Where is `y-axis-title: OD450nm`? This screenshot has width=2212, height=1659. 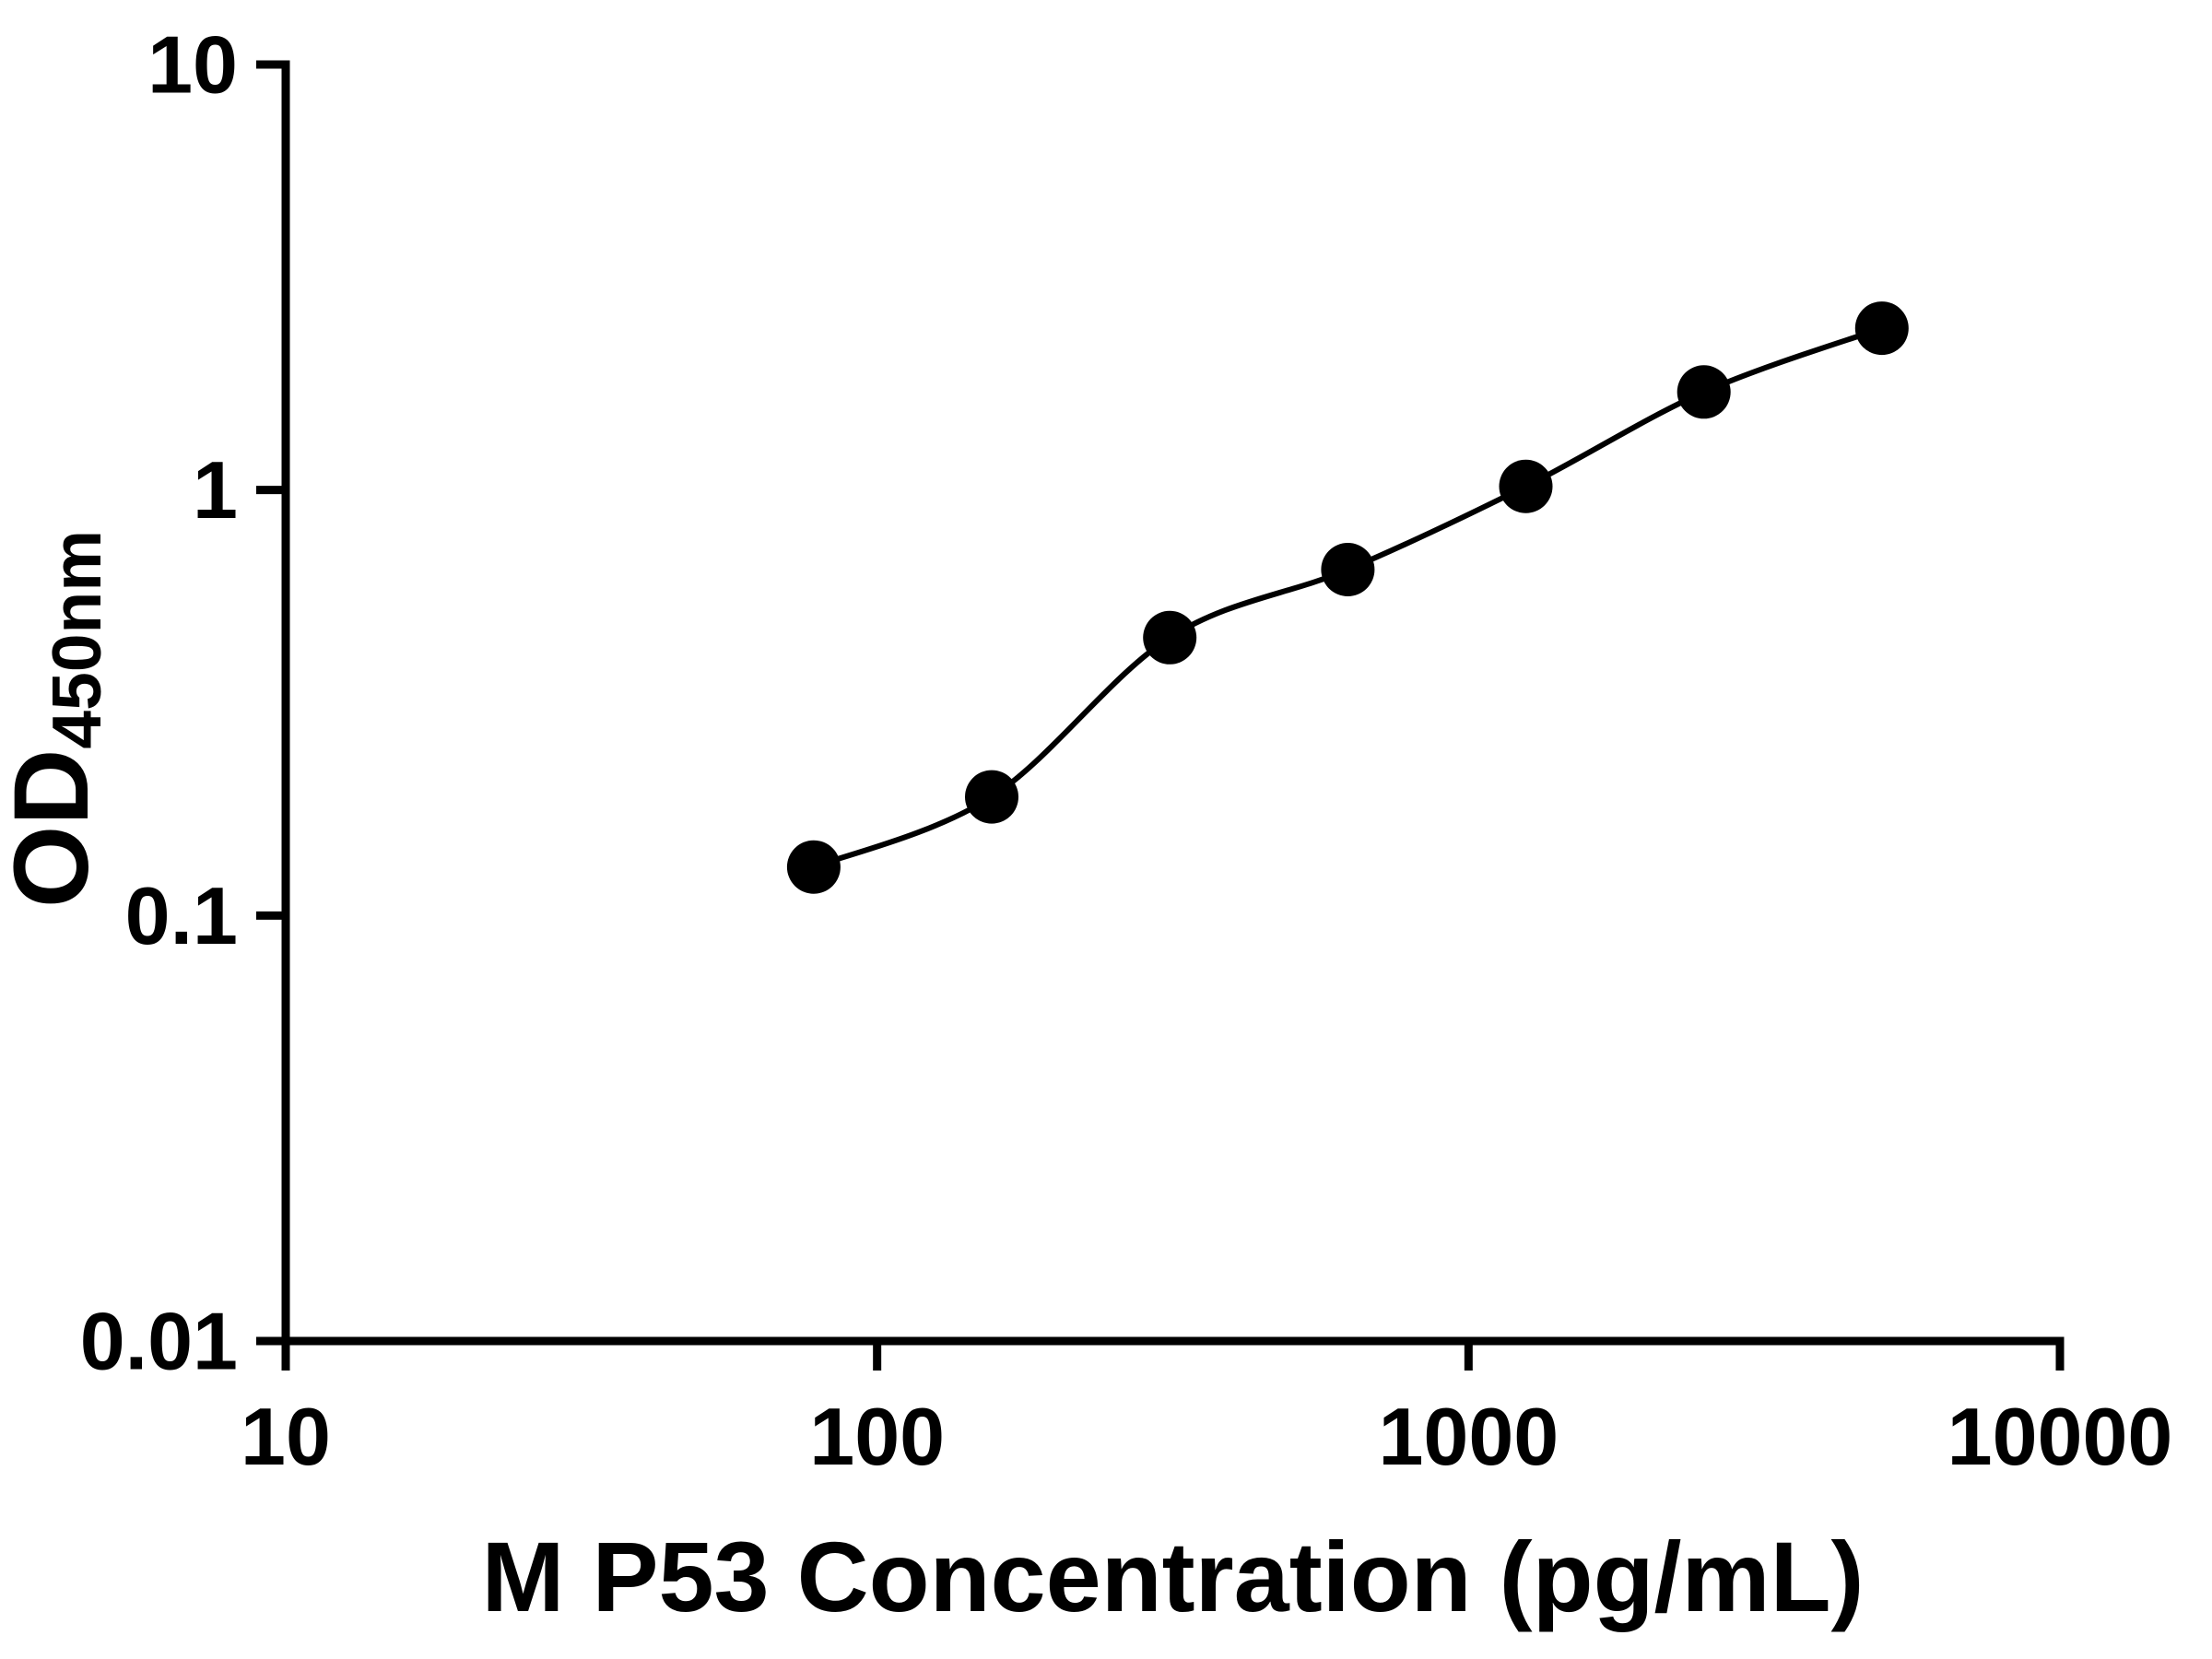 y-axis-title: OD450nm is located at coordinates (57, 719).